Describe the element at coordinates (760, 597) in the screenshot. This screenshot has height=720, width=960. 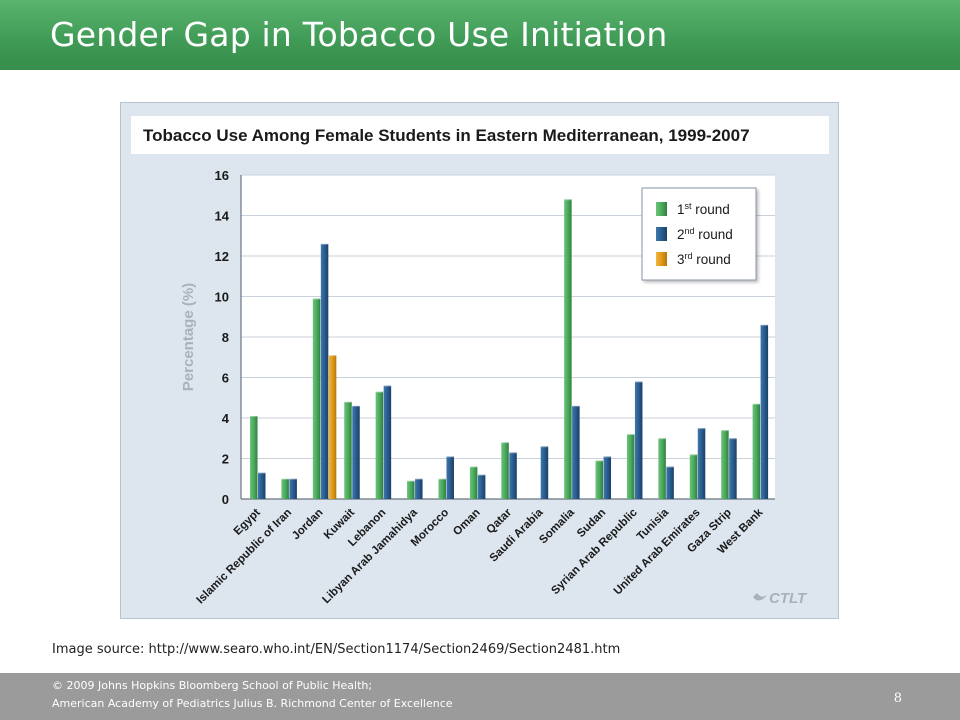
I see `logo-swoosh-icon` at that location.